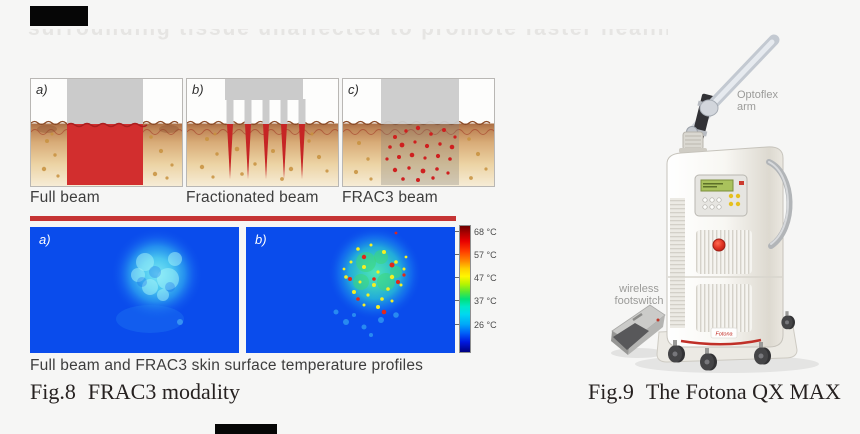 The width and height of the screenshot is (860, 434). I want to click on fig8-caption: Fig.8 FRAC3 modality, so click(135, 392).